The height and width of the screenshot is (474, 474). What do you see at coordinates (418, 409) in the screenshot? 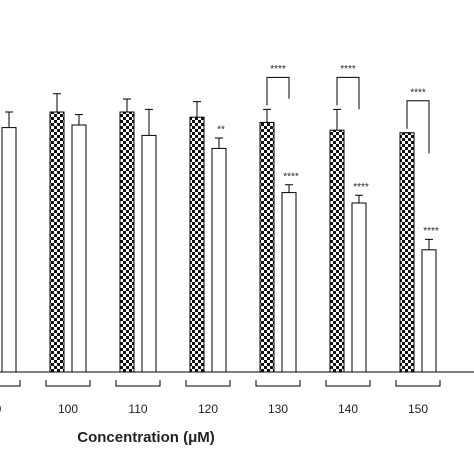
I see `x-tick-label: 150` at bounding box center [418, 409].